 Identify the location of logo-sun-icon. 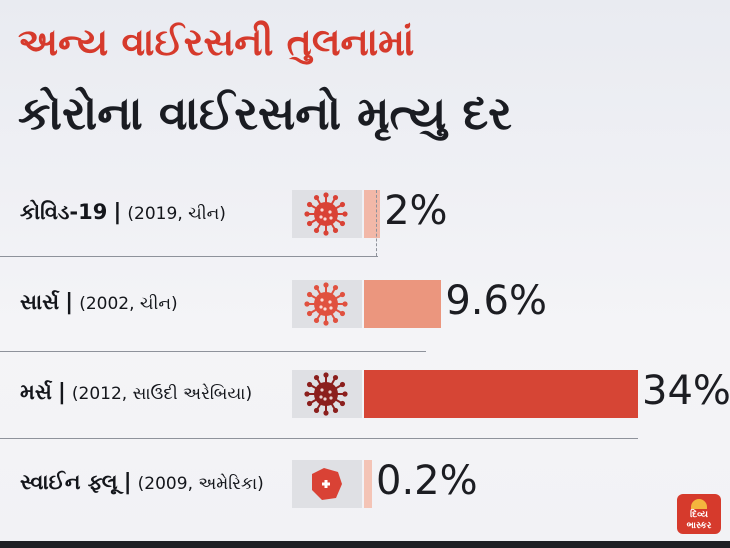
(699, 504).